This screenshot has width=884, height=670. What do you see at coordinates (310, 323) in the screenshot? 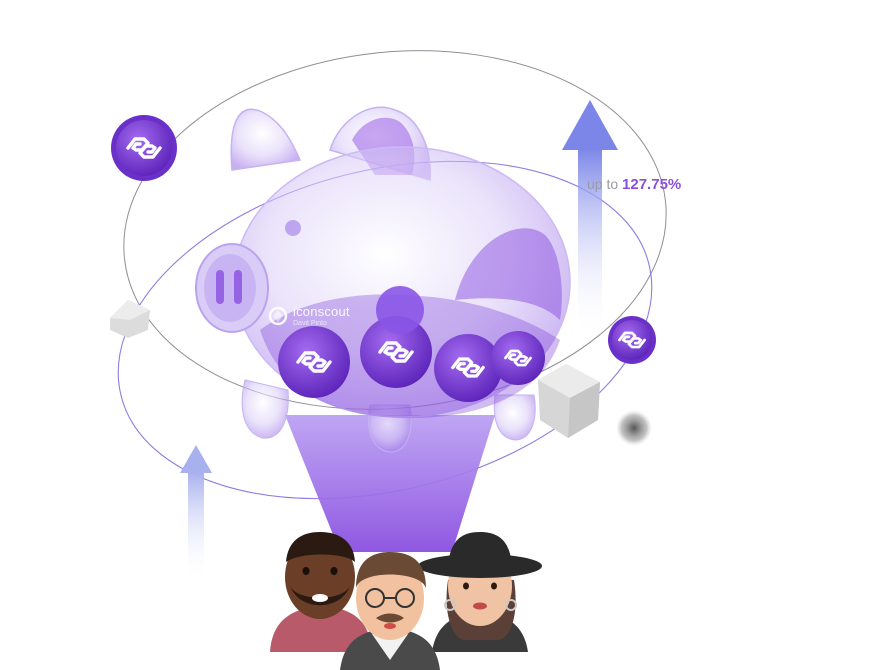
I see `watermark-author: Davit Pinto` at bounding box center [310, 323].